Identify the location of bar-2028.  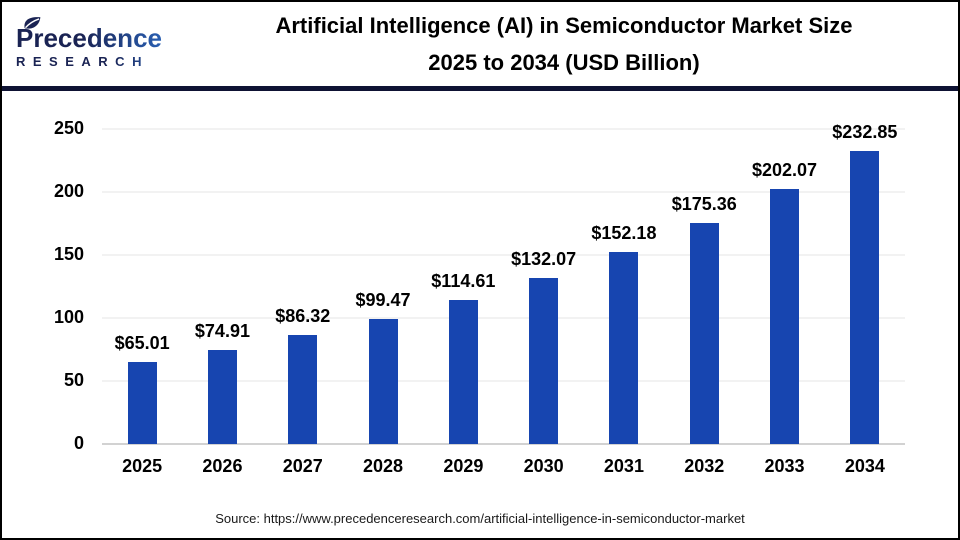
(383, 381).